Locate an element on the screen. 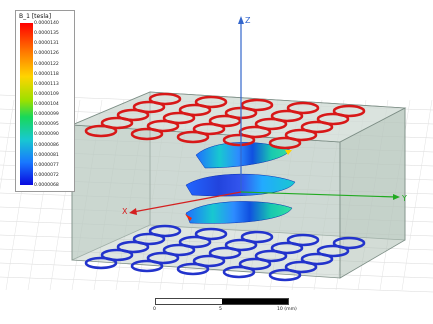 The image size is (433, 324). field-slice-bottom is located at coordinates (239, 212).